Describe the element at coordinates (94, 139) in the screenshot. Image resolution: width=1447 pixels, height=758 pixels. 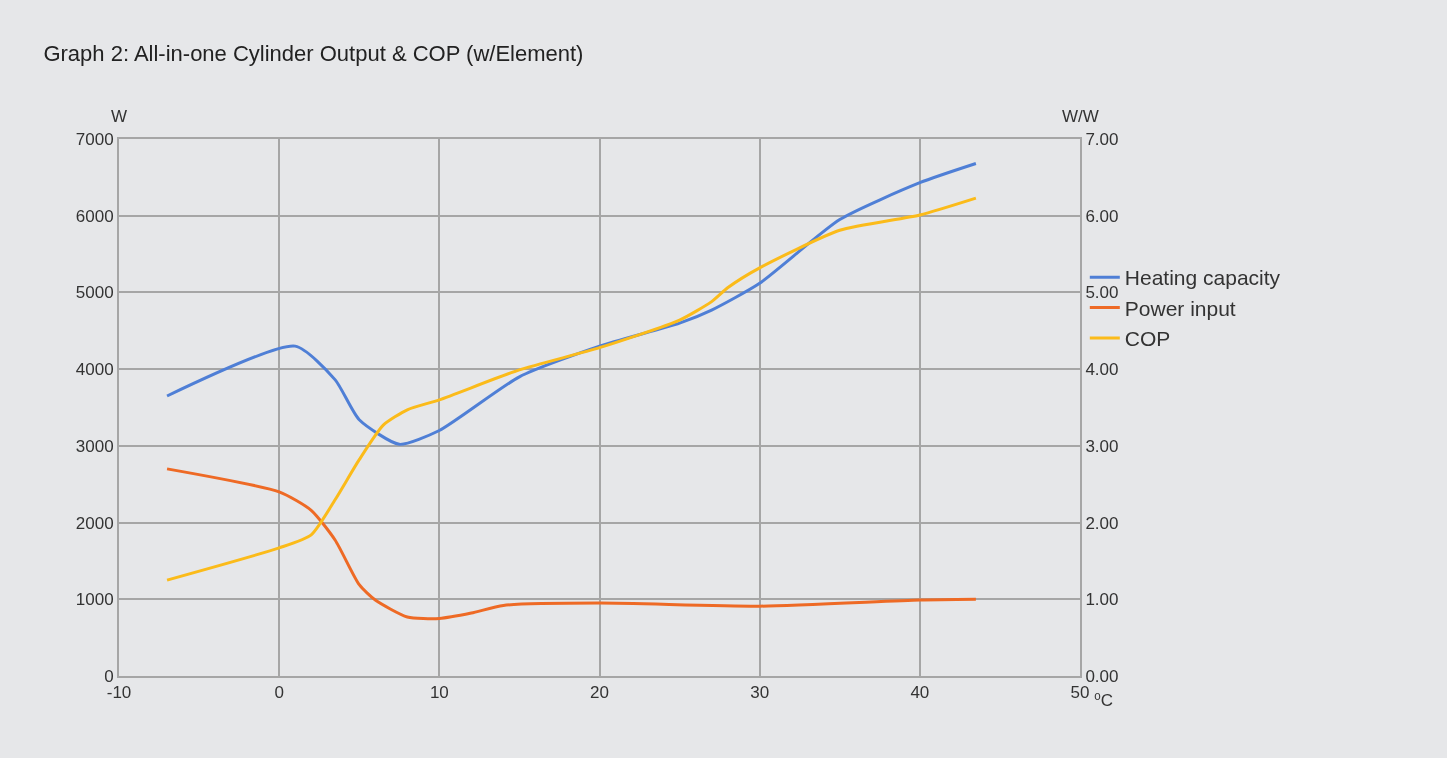
I see `y-tick-label: 7000` at that location.